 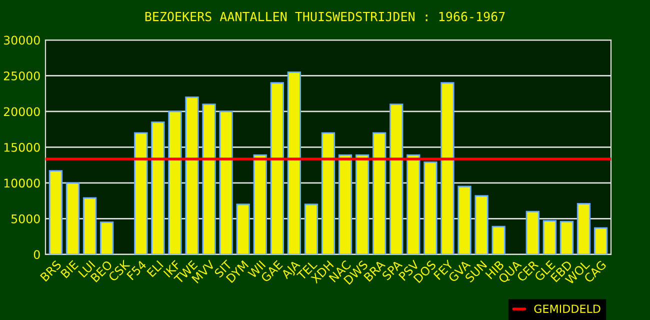 I want to click on y-tick-label: 15000, so click(x=22, y=147).